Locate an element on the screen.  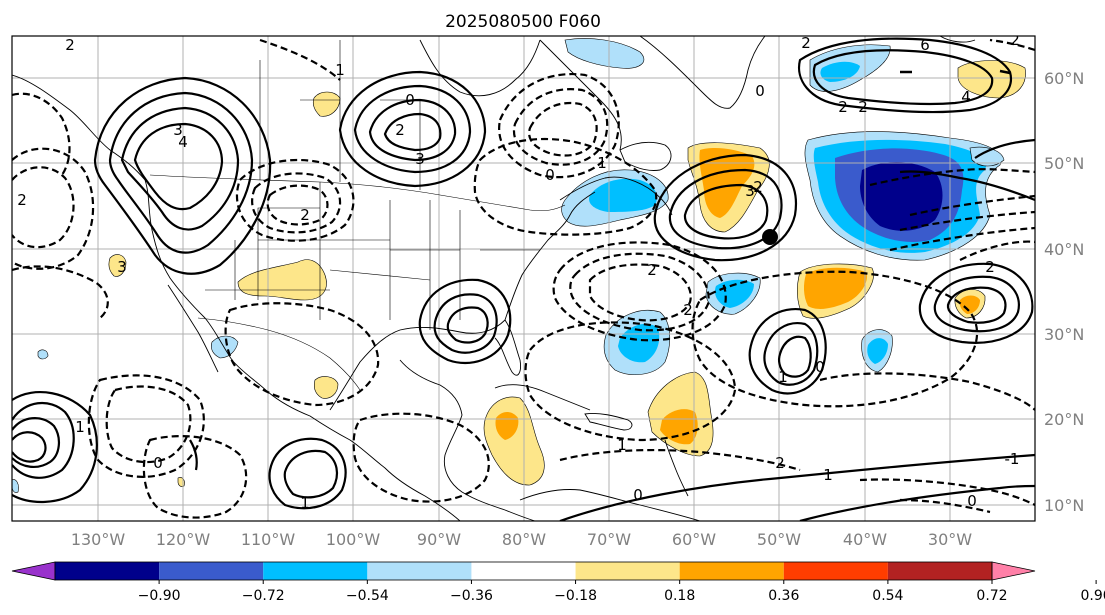
colorbar-frame is located at coordinates (523, 571).